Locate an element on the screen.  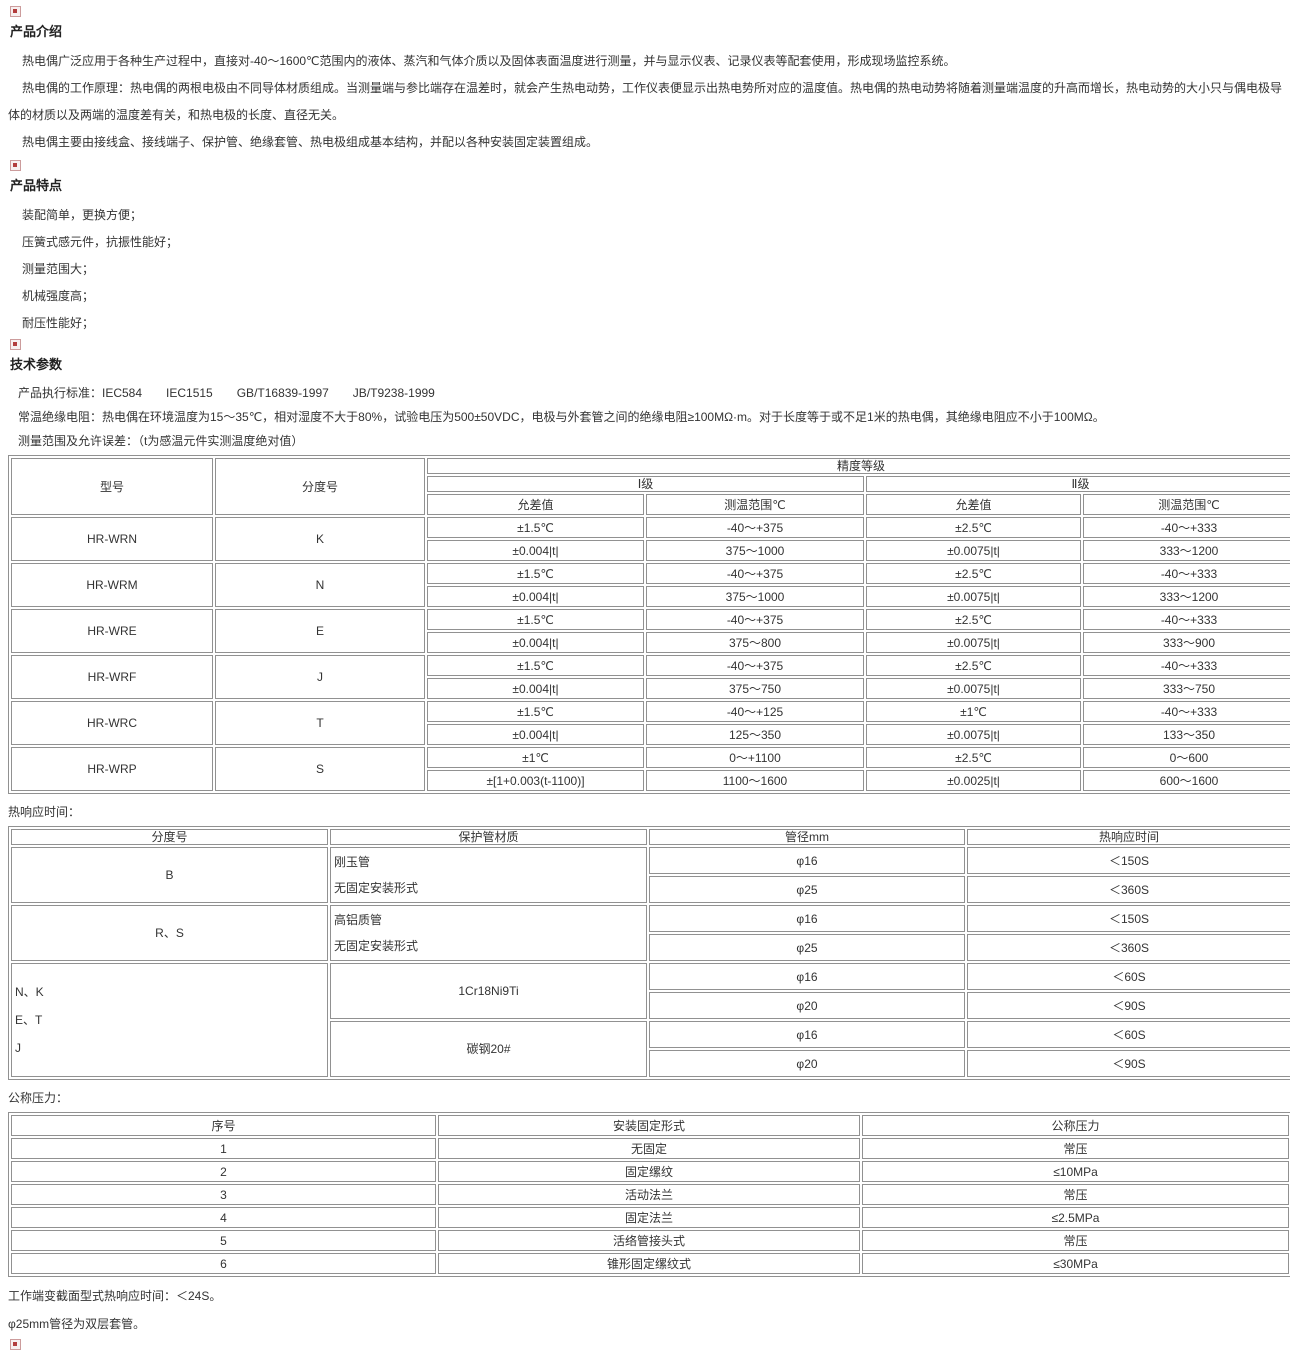
pressure-row: 3 活动法兰 常压 is located at coordinates (650, 1194).